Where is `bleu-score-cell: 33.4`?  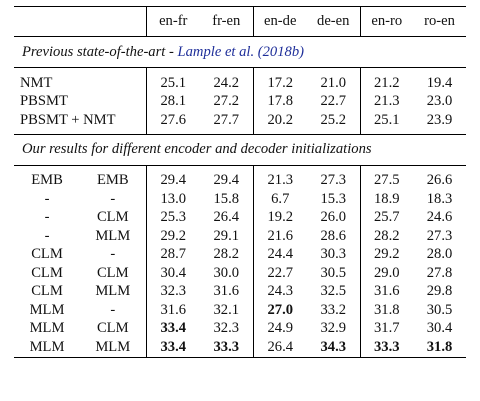
bleu-score-cell: 33.4 is located at coordinates (172, 348).